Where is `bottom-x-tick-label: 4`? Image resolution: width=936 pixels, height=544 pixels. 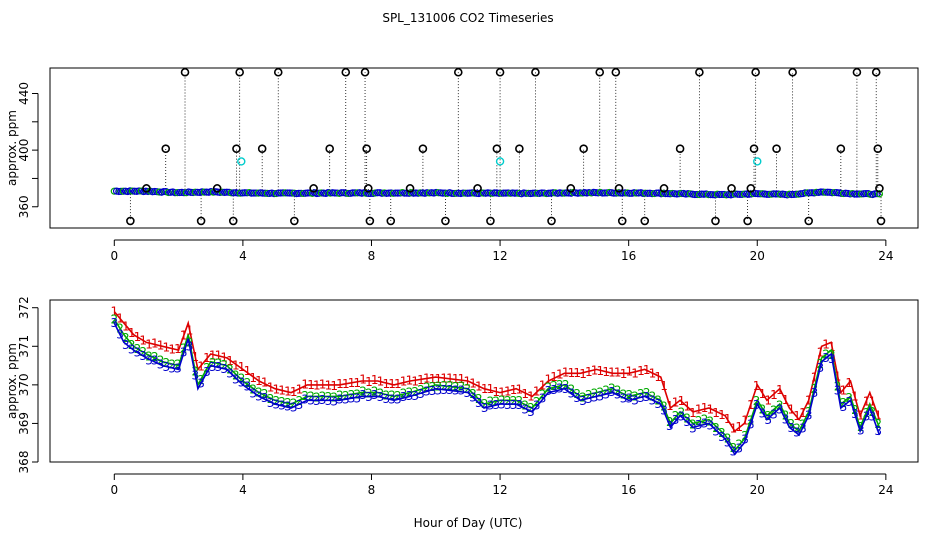 bottom-x-tick-label: 4 is located at coordinates (243, 490).